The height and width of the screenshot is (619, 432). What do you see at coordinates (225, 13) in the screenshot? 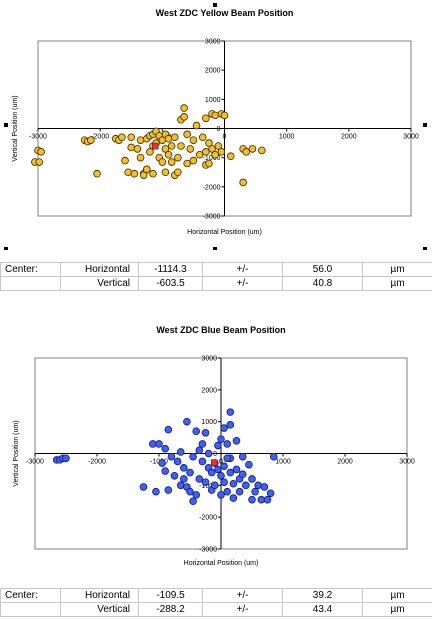
I see `chart-title: West ZDC Yellow Beam Position` at bounding box center [225, 13].